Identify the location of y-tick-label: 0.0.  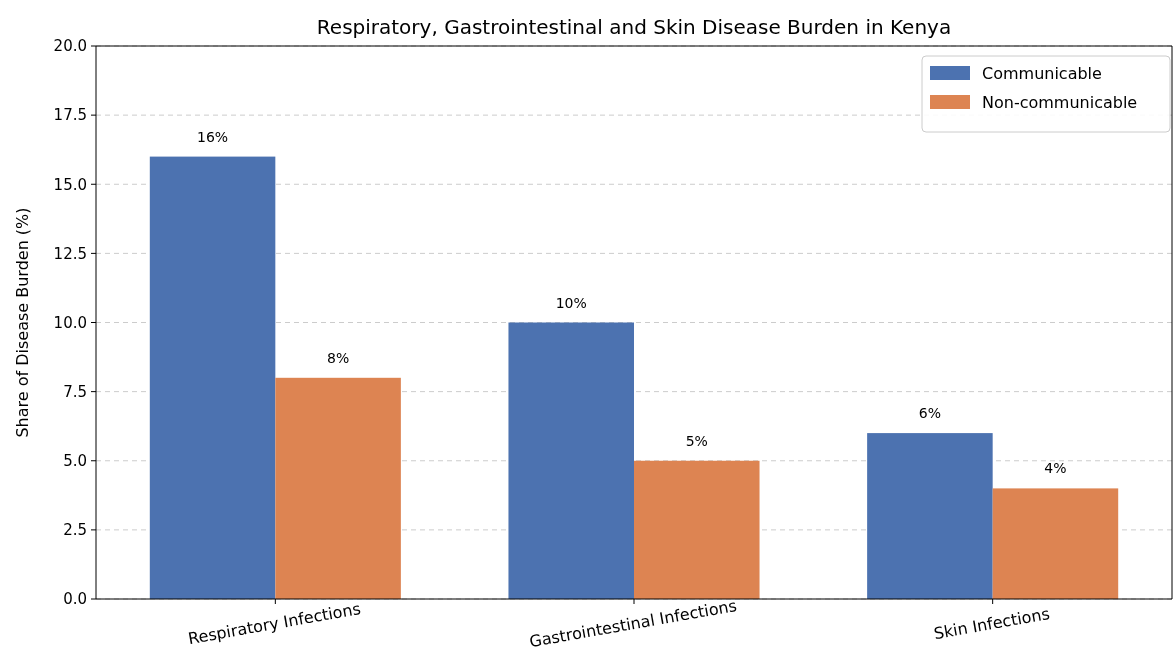
(75, 599).